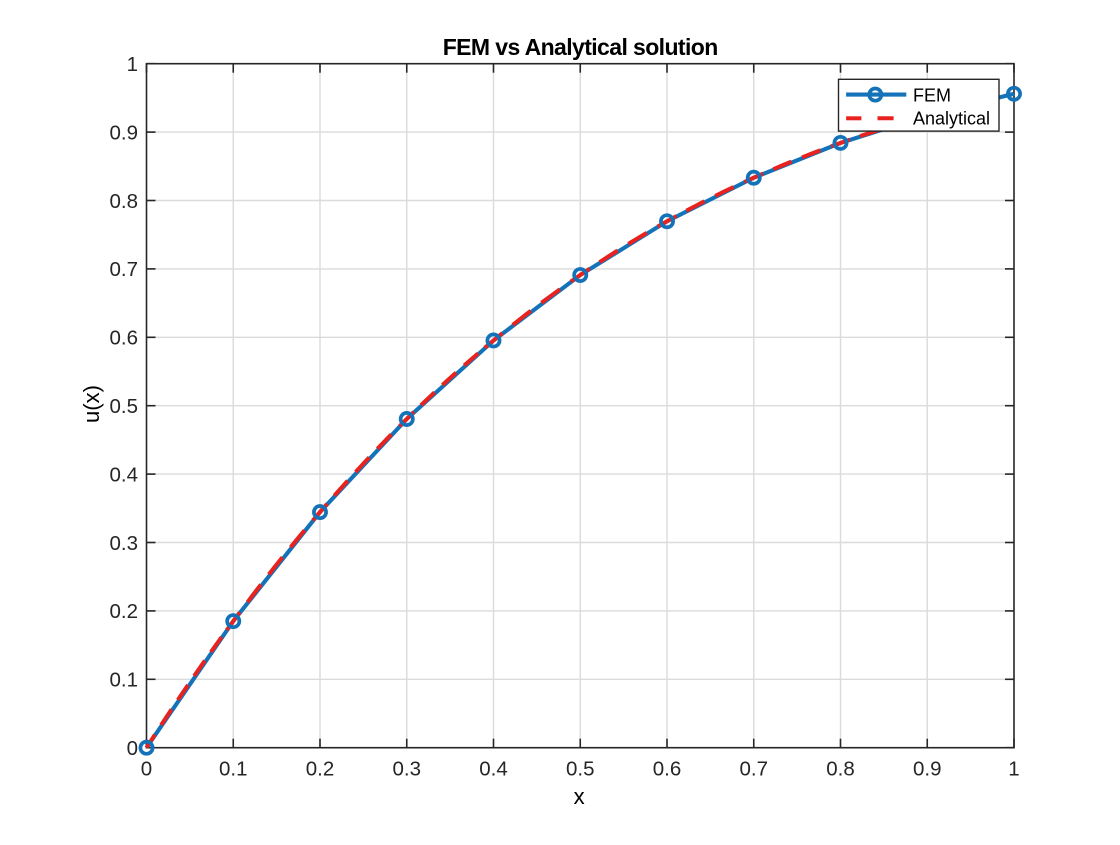 The image size is (1120, 845). Describe the element at coordinates (91, 404) in the screenshot. I see `svg-text: u(x)` at that location.